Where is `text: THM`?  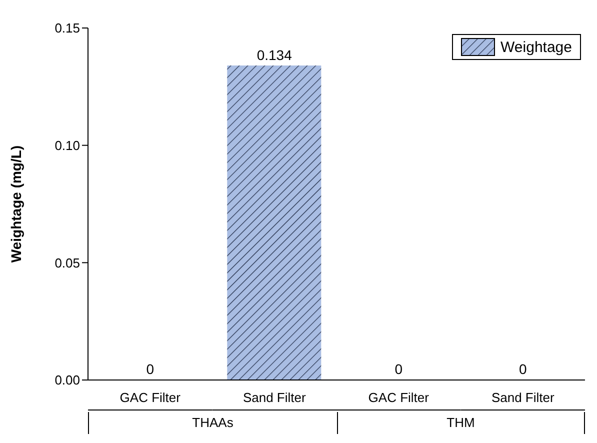 text: THM is located at coordinates (460, 423).